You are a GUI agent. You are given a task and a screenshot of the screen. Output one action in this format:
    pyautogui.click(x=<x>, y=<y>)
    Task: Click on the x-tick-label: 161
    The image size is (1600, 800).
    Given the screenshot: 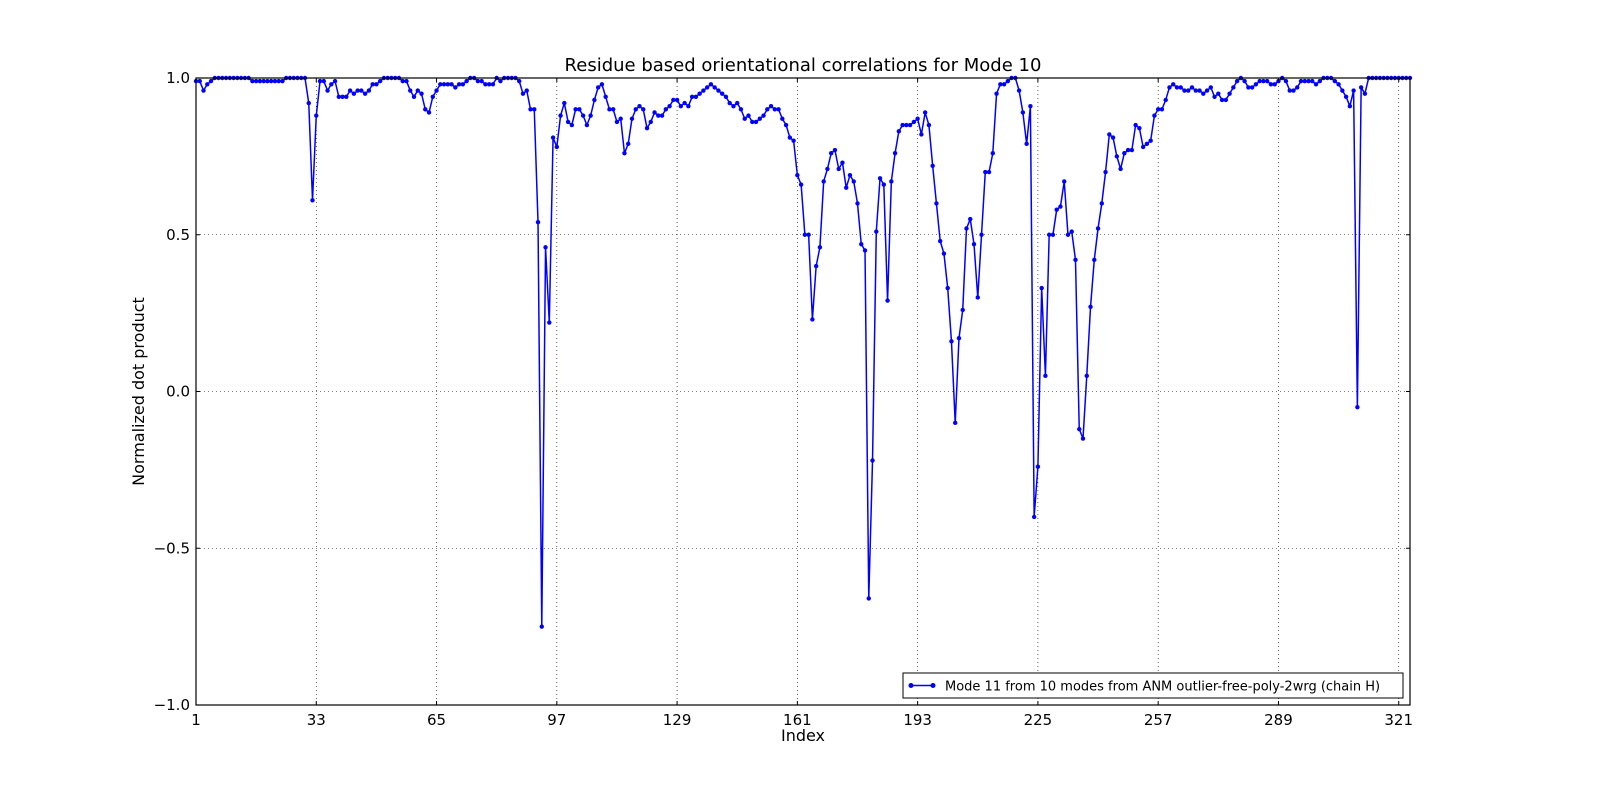 What is the action you would take?
    pyautogui.click(x=797, y=720)
    